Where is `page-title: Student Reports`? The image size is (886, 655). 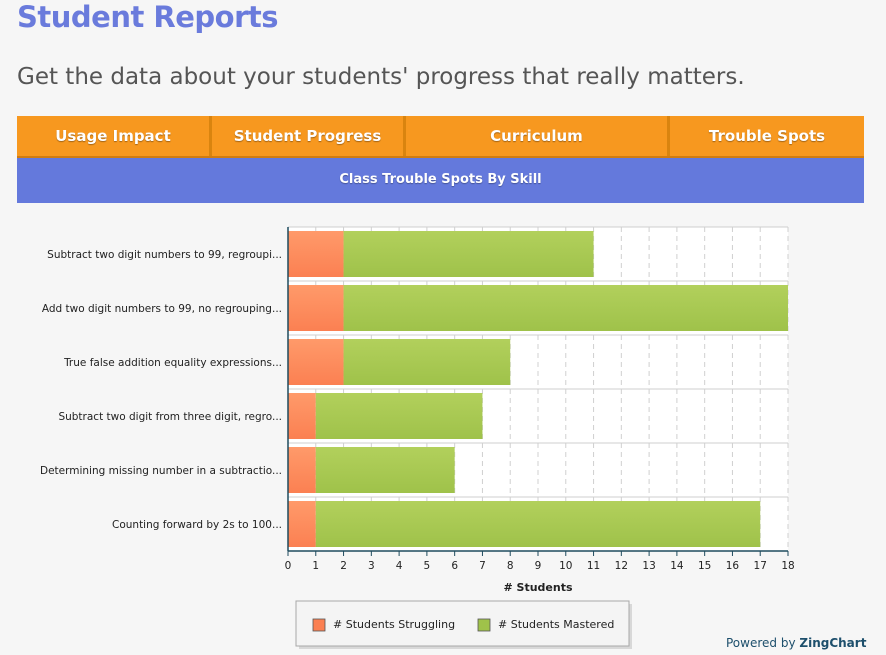
page-title: Student Reports is located at coordinates (148, 17).